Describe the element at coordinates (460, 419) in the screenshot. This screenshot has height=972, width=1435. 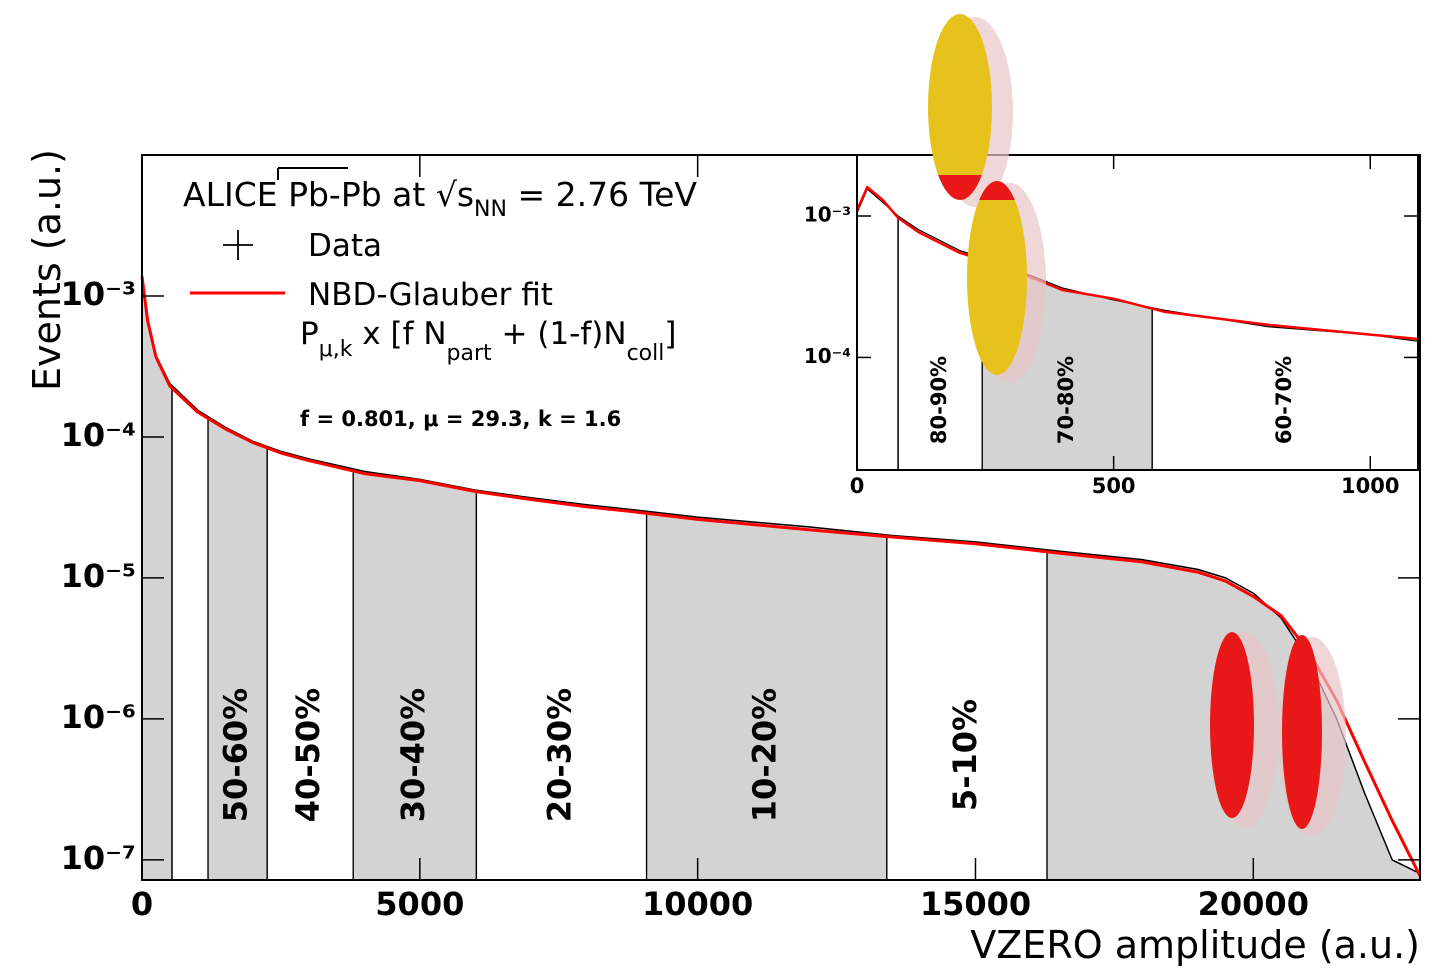
I see `fit-parameters: f = 0.801, μ = 29.3, k = 1.6` at that location.